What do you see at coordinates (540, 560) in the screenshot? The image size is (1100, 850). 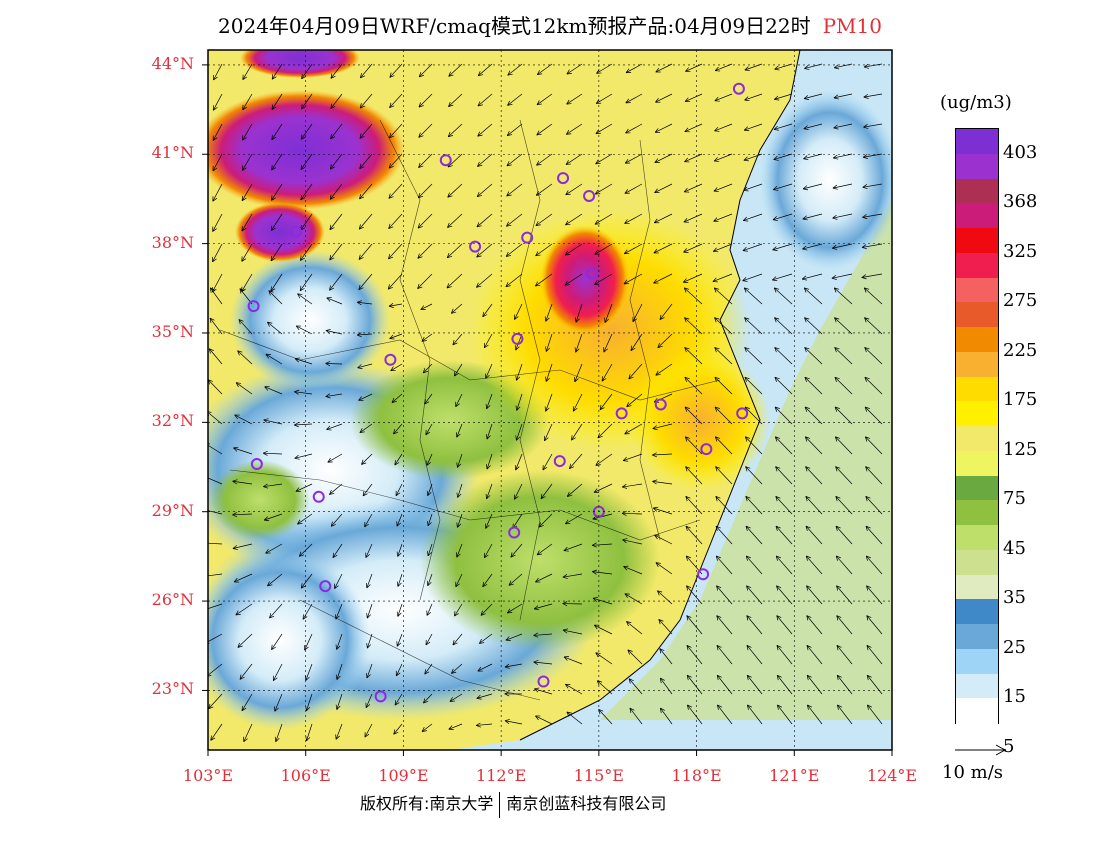 I see `south-green` at bounding box center [540, 560].